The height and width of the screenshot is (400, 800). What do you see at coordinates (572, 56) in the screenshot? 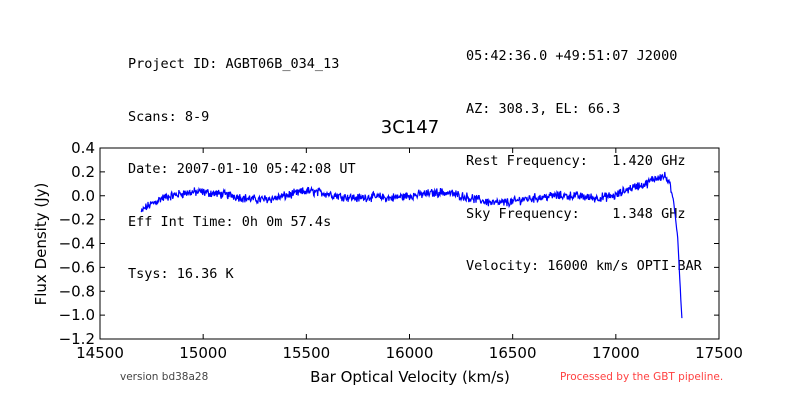
I see `header-coordinates: 05:42:36.0 +49:51:07 J2000` at bounding box center [572, 56].